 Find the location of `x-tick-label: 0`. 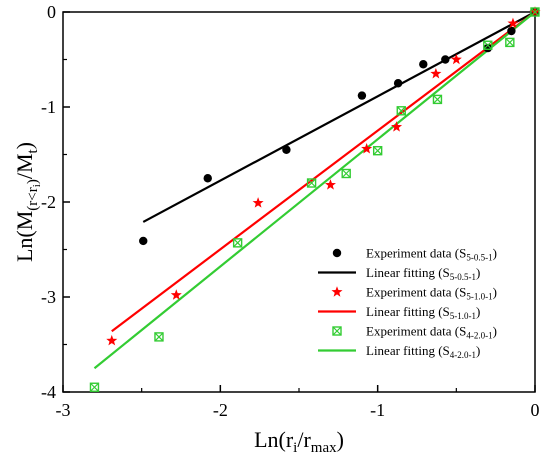

x-tick-label: 0 is located at coordinates (535, 410).